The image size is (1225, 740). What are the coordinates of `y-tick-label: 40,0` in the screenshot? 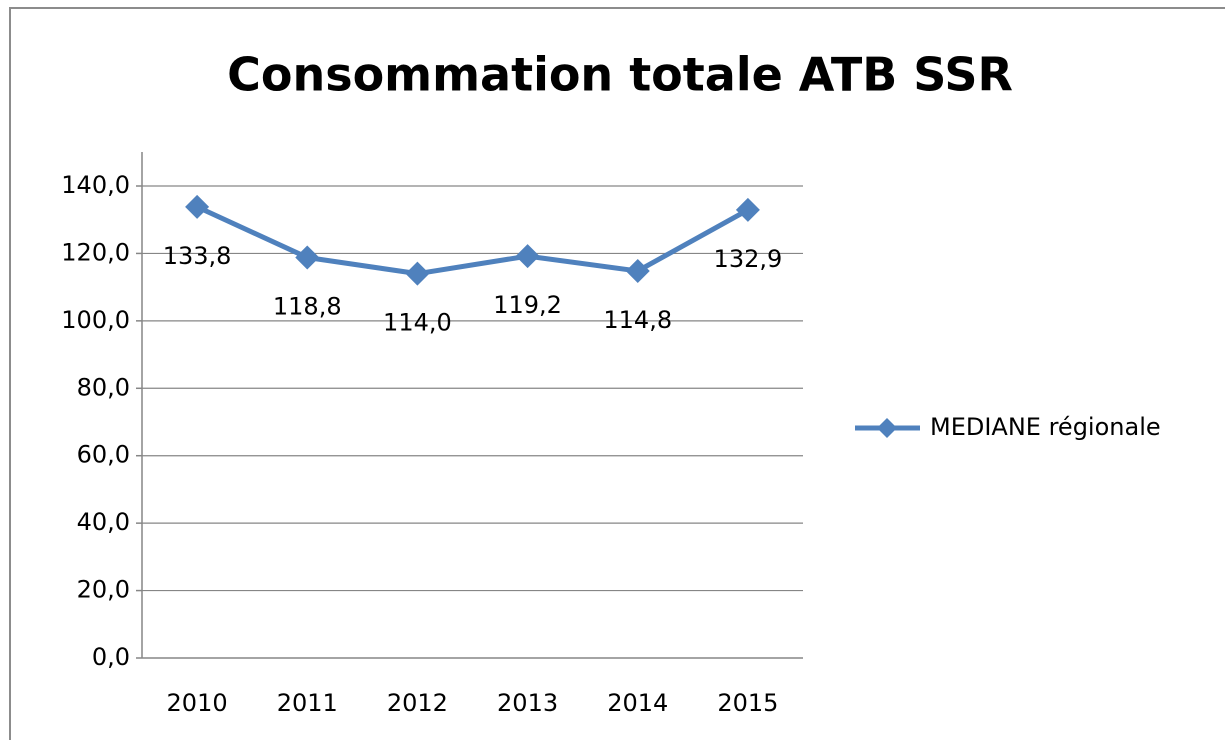 It's located at (103, 522).